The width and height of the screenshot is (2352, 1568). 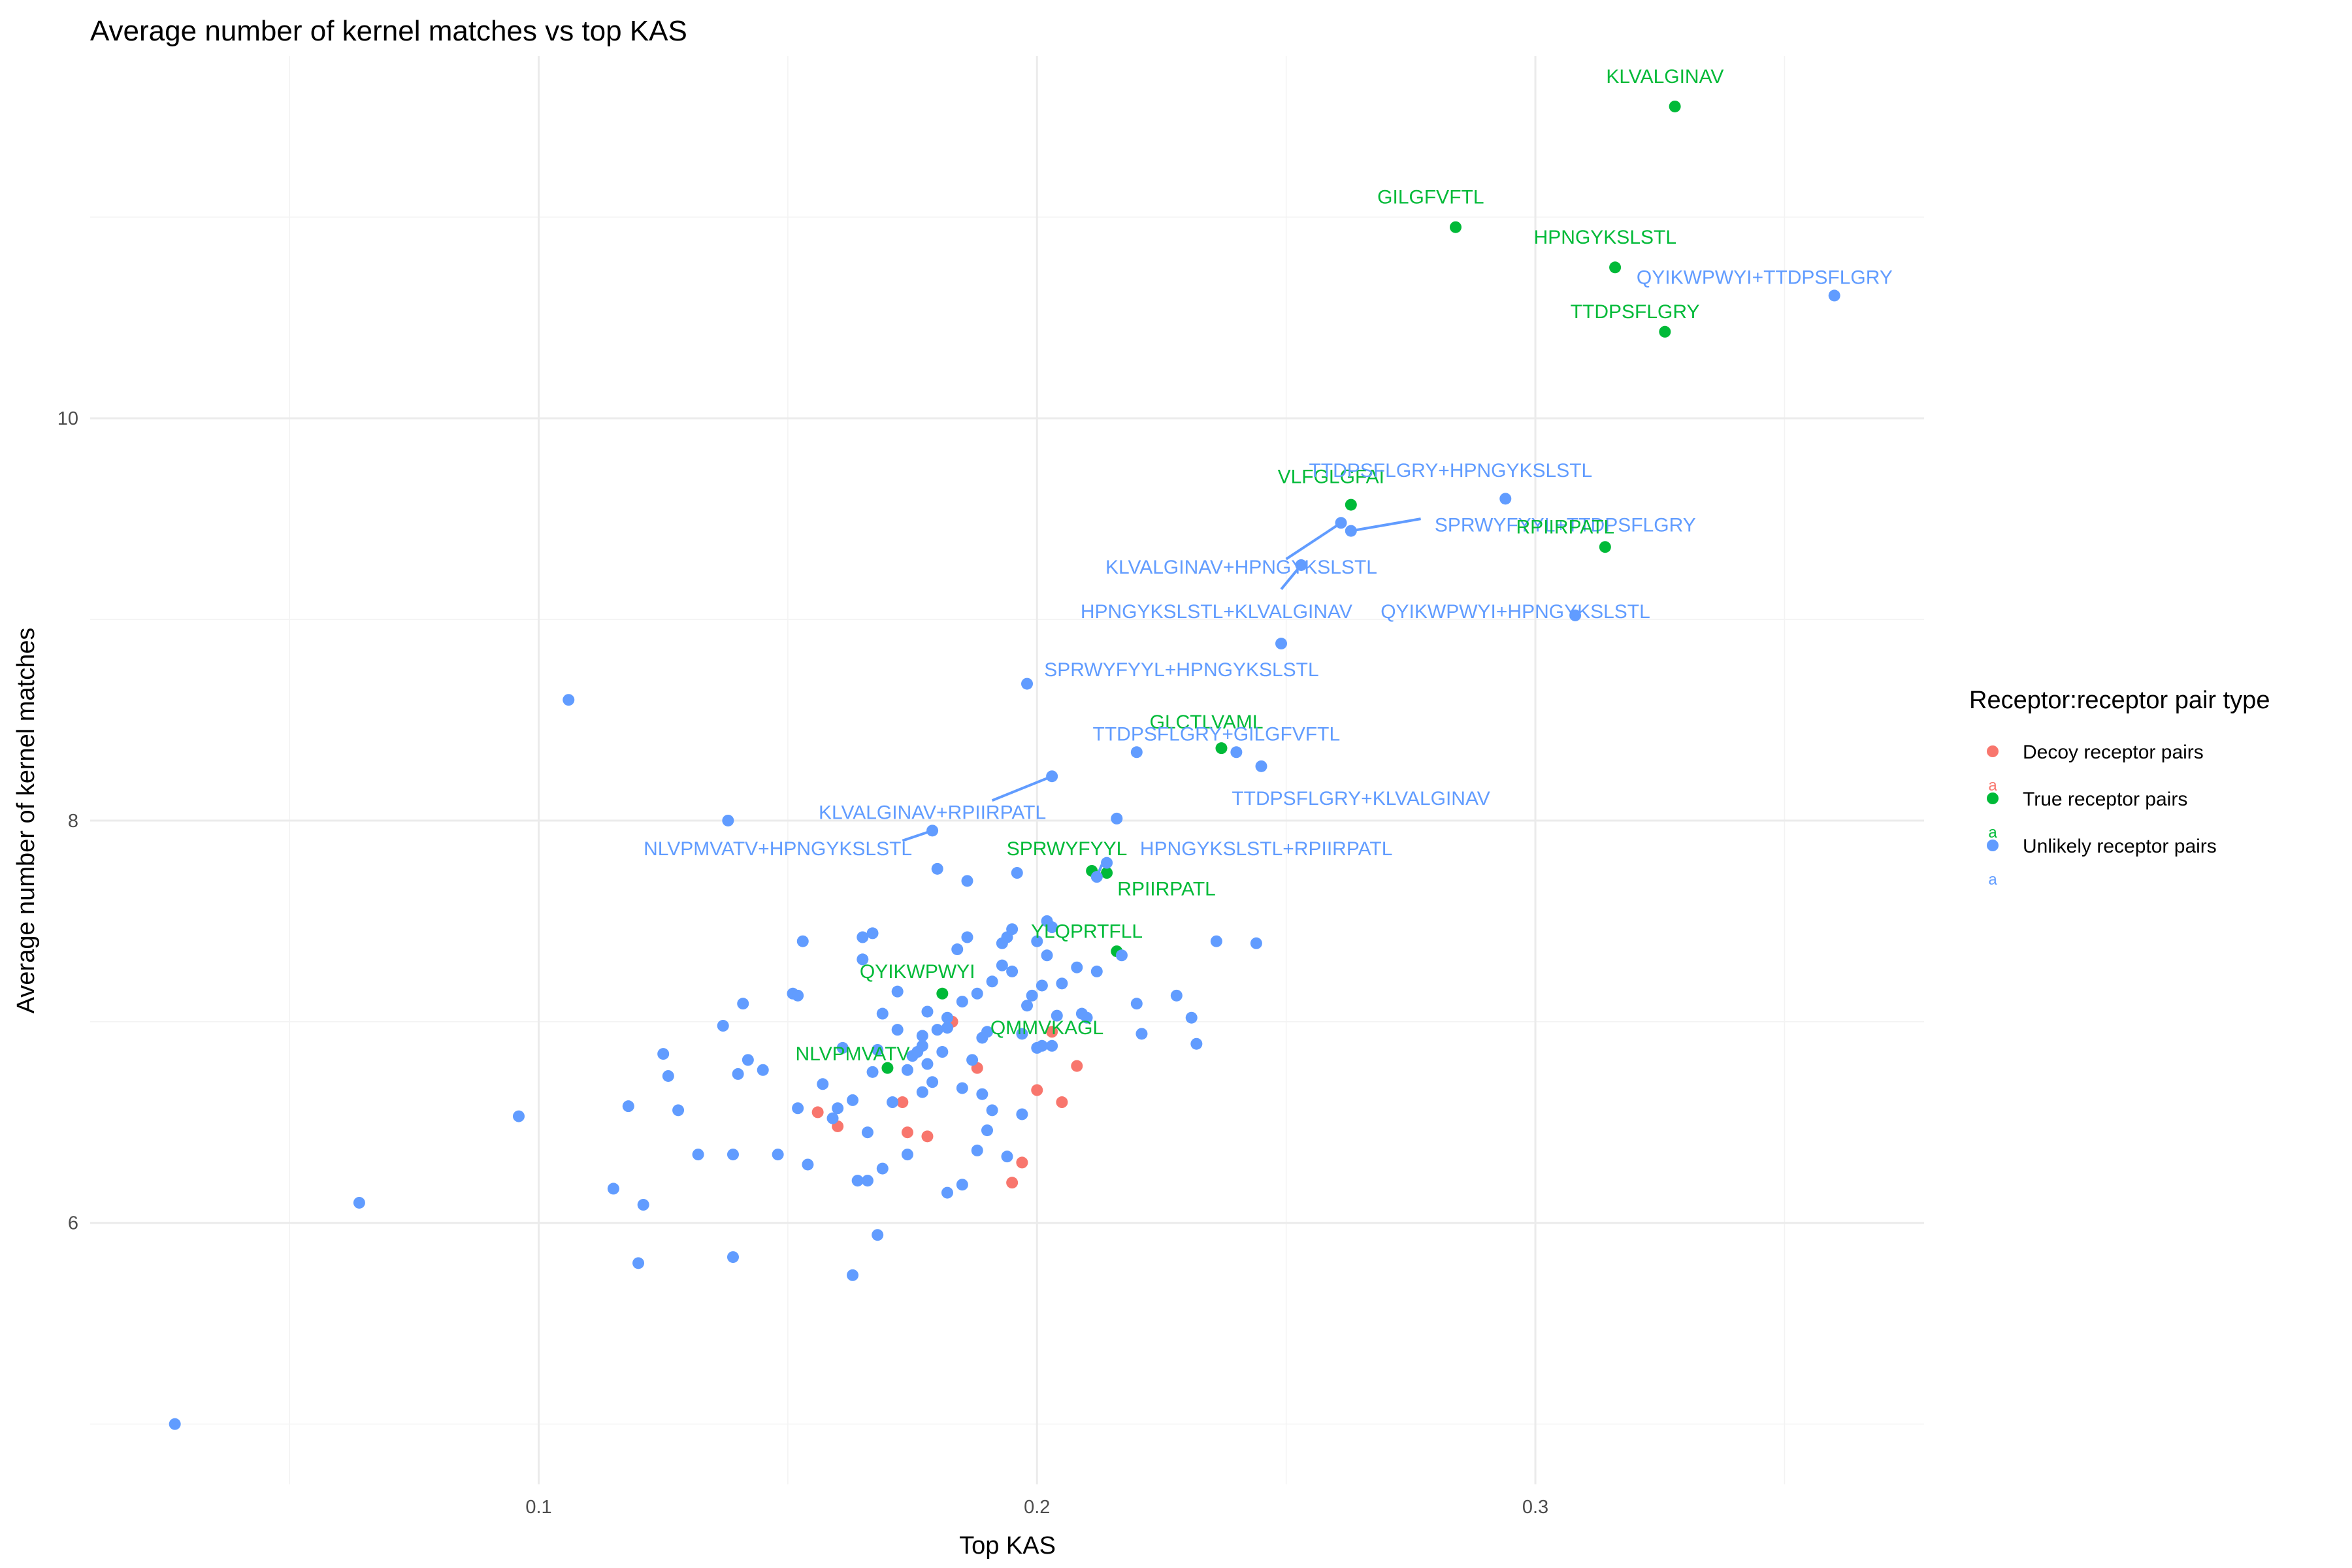 What do you see at coordinates (1217, 734) in the screenshot?
I see `point-label: TTDPSFLGRY+GILGFVFTL` at bounding box center [1217, 734].